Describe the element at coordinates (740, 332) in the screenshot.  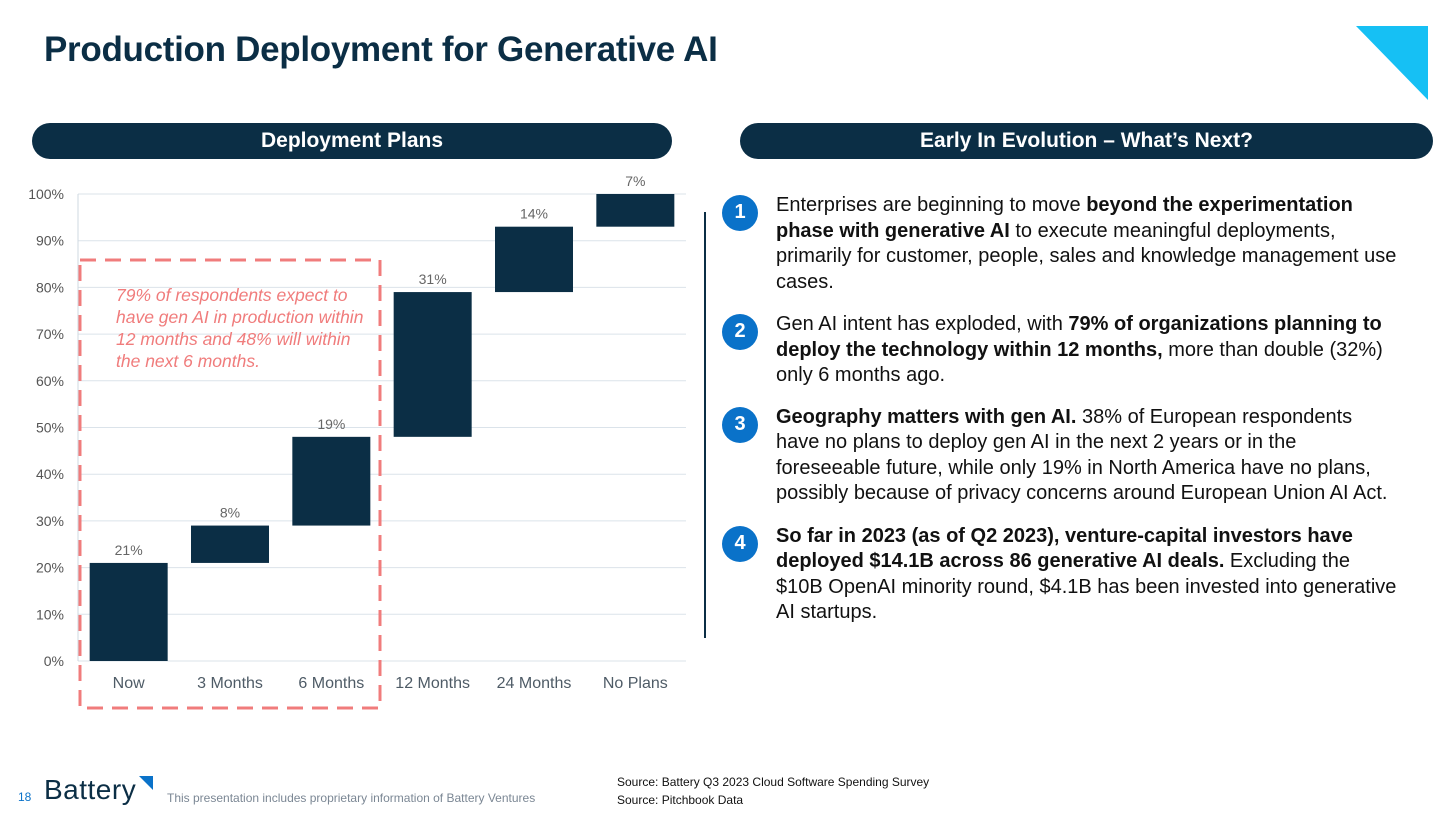
I see `number-badge-2: 2` at that location.